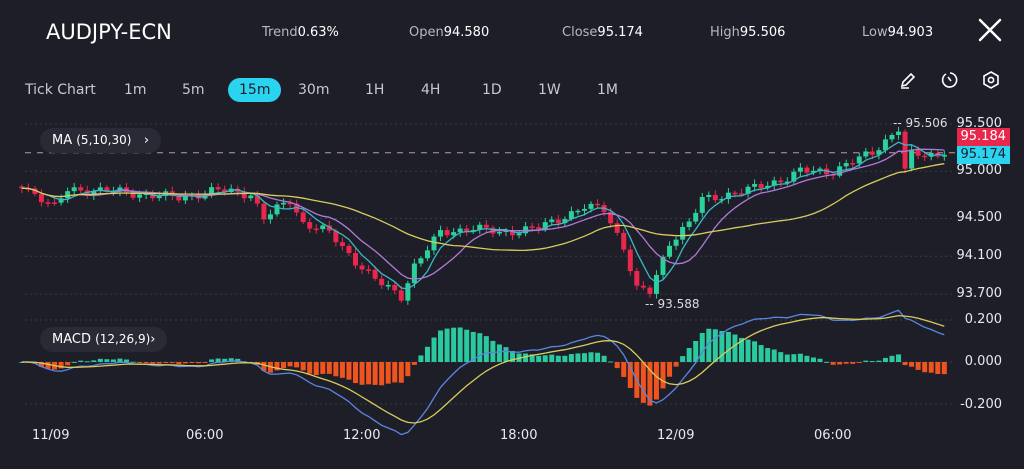 The height and width of the screenshot is (469, 1024). What do you see at coordinates (492, 90) in the screenshot?
I see `tf-1d: 1D` at bounding box center [492, 90].